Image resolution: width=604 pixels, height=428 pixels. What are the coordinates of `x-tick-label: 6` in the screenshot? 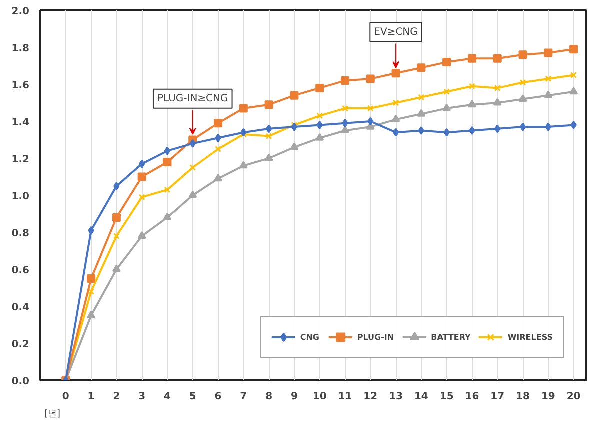 It's located at (218, 397).